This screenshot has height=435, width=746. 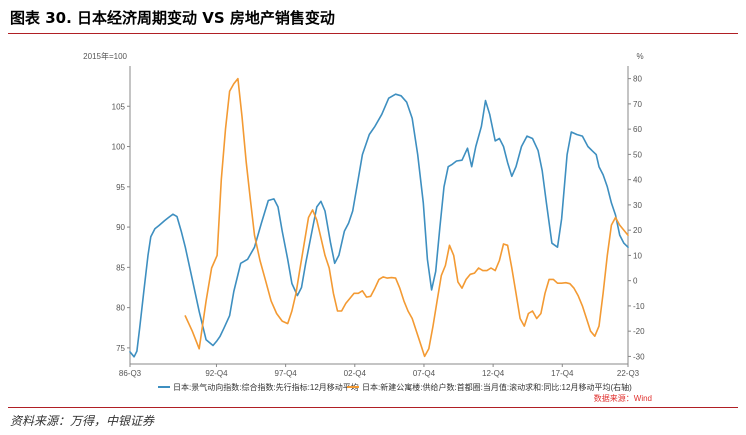 What do you see at coordinates (172, 18) in the screenshot?
I see `figure-title: 图表 30. 日本经济周期变动 VS 房地产销售变动` at bounding box center [172, 18].